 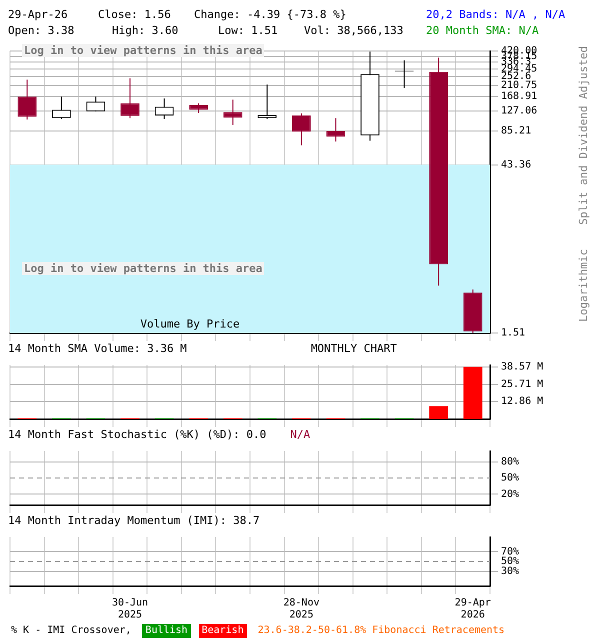 I want to click on y-tick-label: 168.91, so click(x=519, y=96).